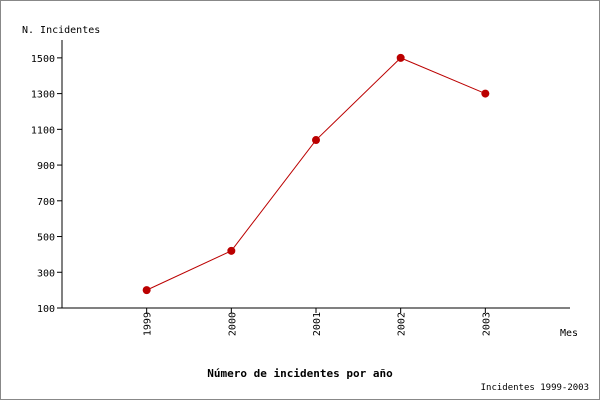 The width and height of the screenshot is (600, 400). I want to click on y-tick-label: 700, so click(46, 202).